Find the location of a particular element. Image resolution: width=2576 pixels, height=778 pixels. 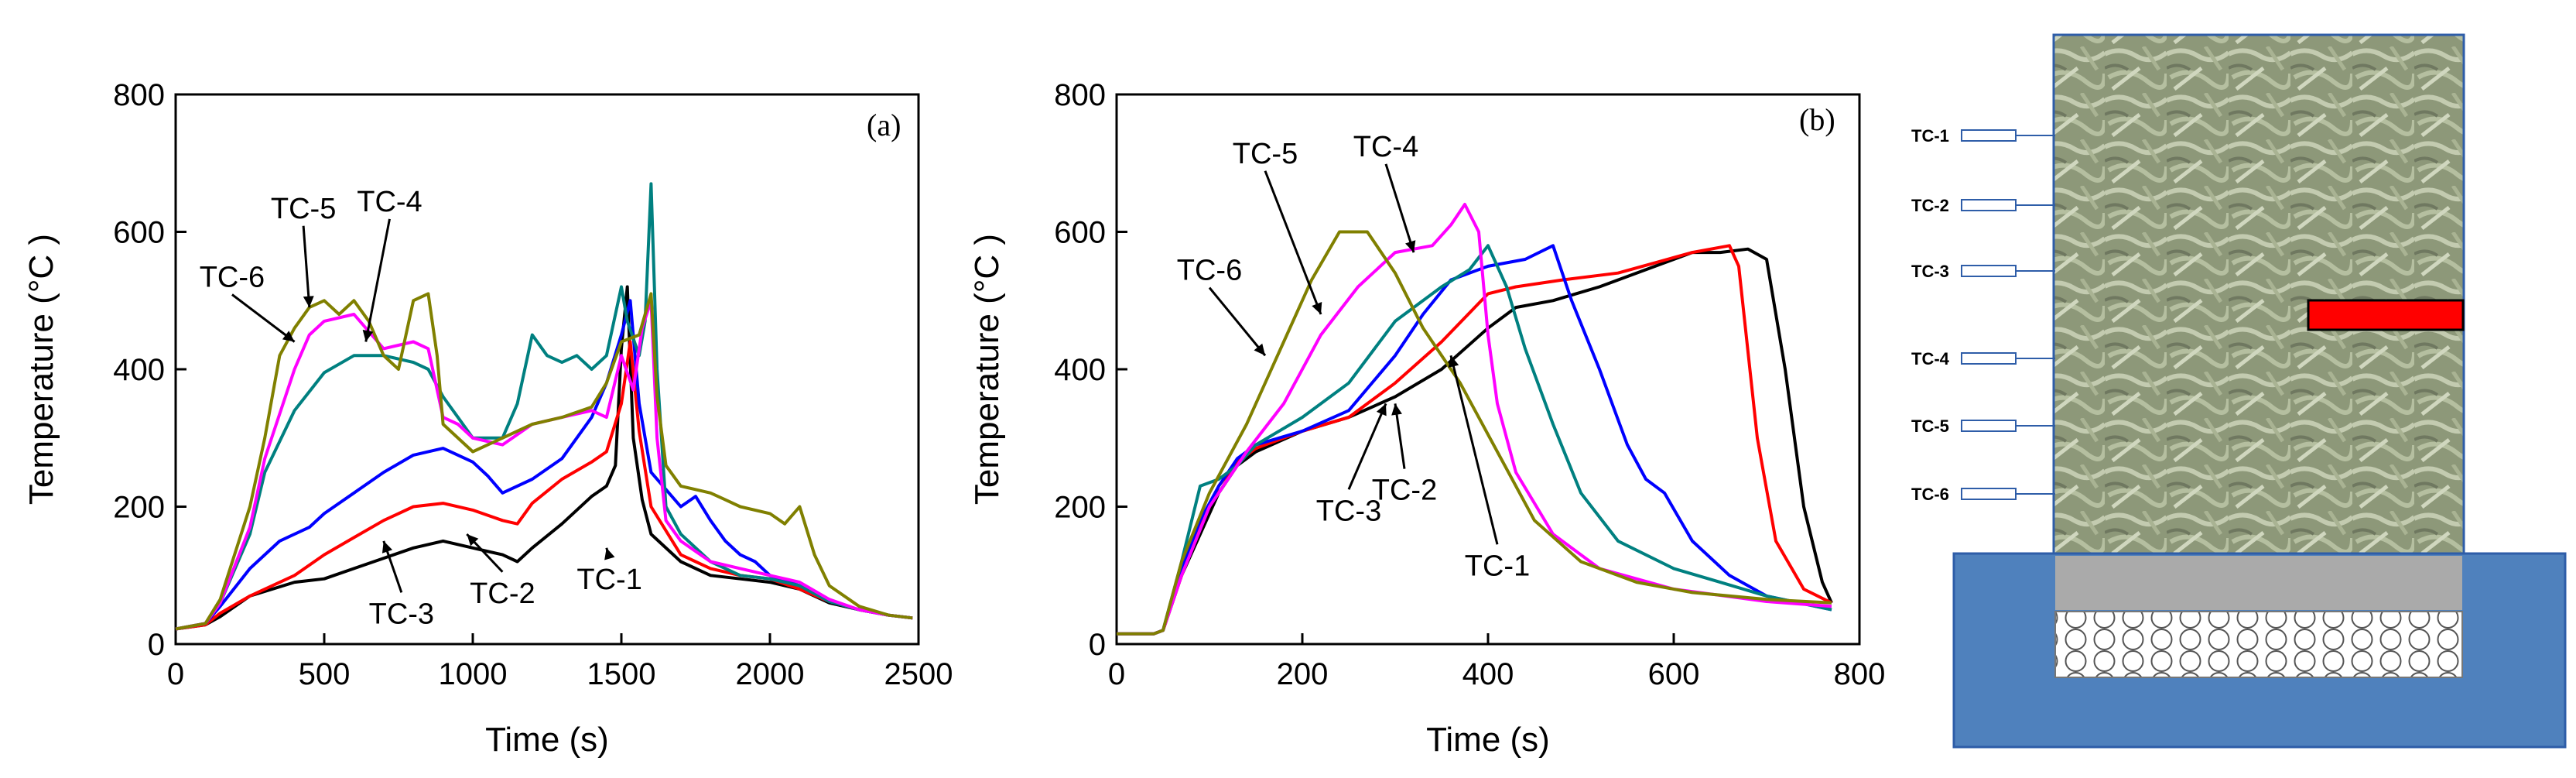

panel-a-x-axis-label: Time (s) is located at coordinates (547, 740).